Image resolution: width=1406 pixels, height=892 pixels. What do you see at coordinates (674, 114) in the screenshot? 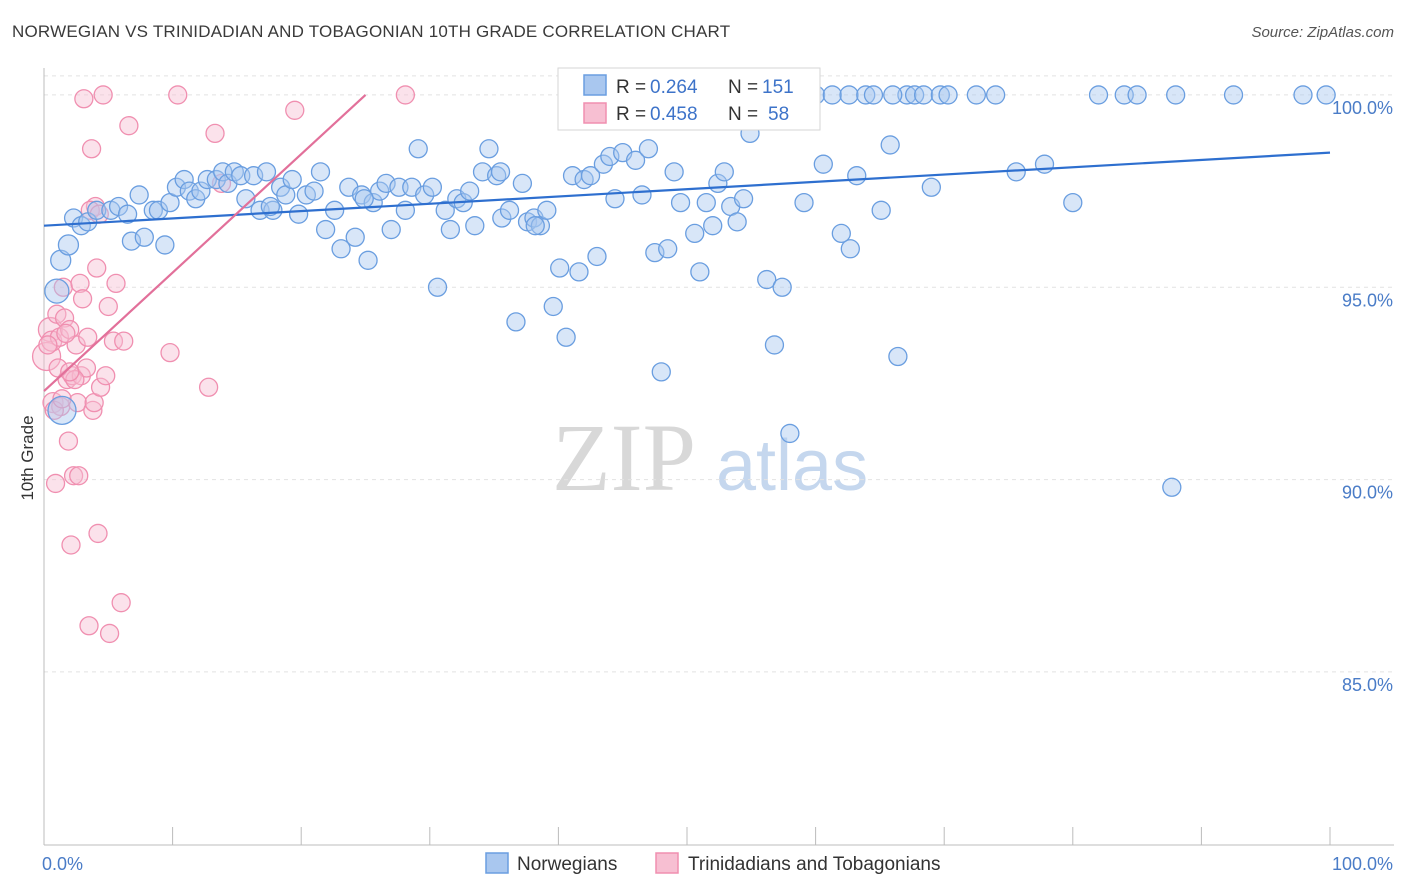
I see `legend-pink-r-value: 0.458` at bounding box center [674, 114].